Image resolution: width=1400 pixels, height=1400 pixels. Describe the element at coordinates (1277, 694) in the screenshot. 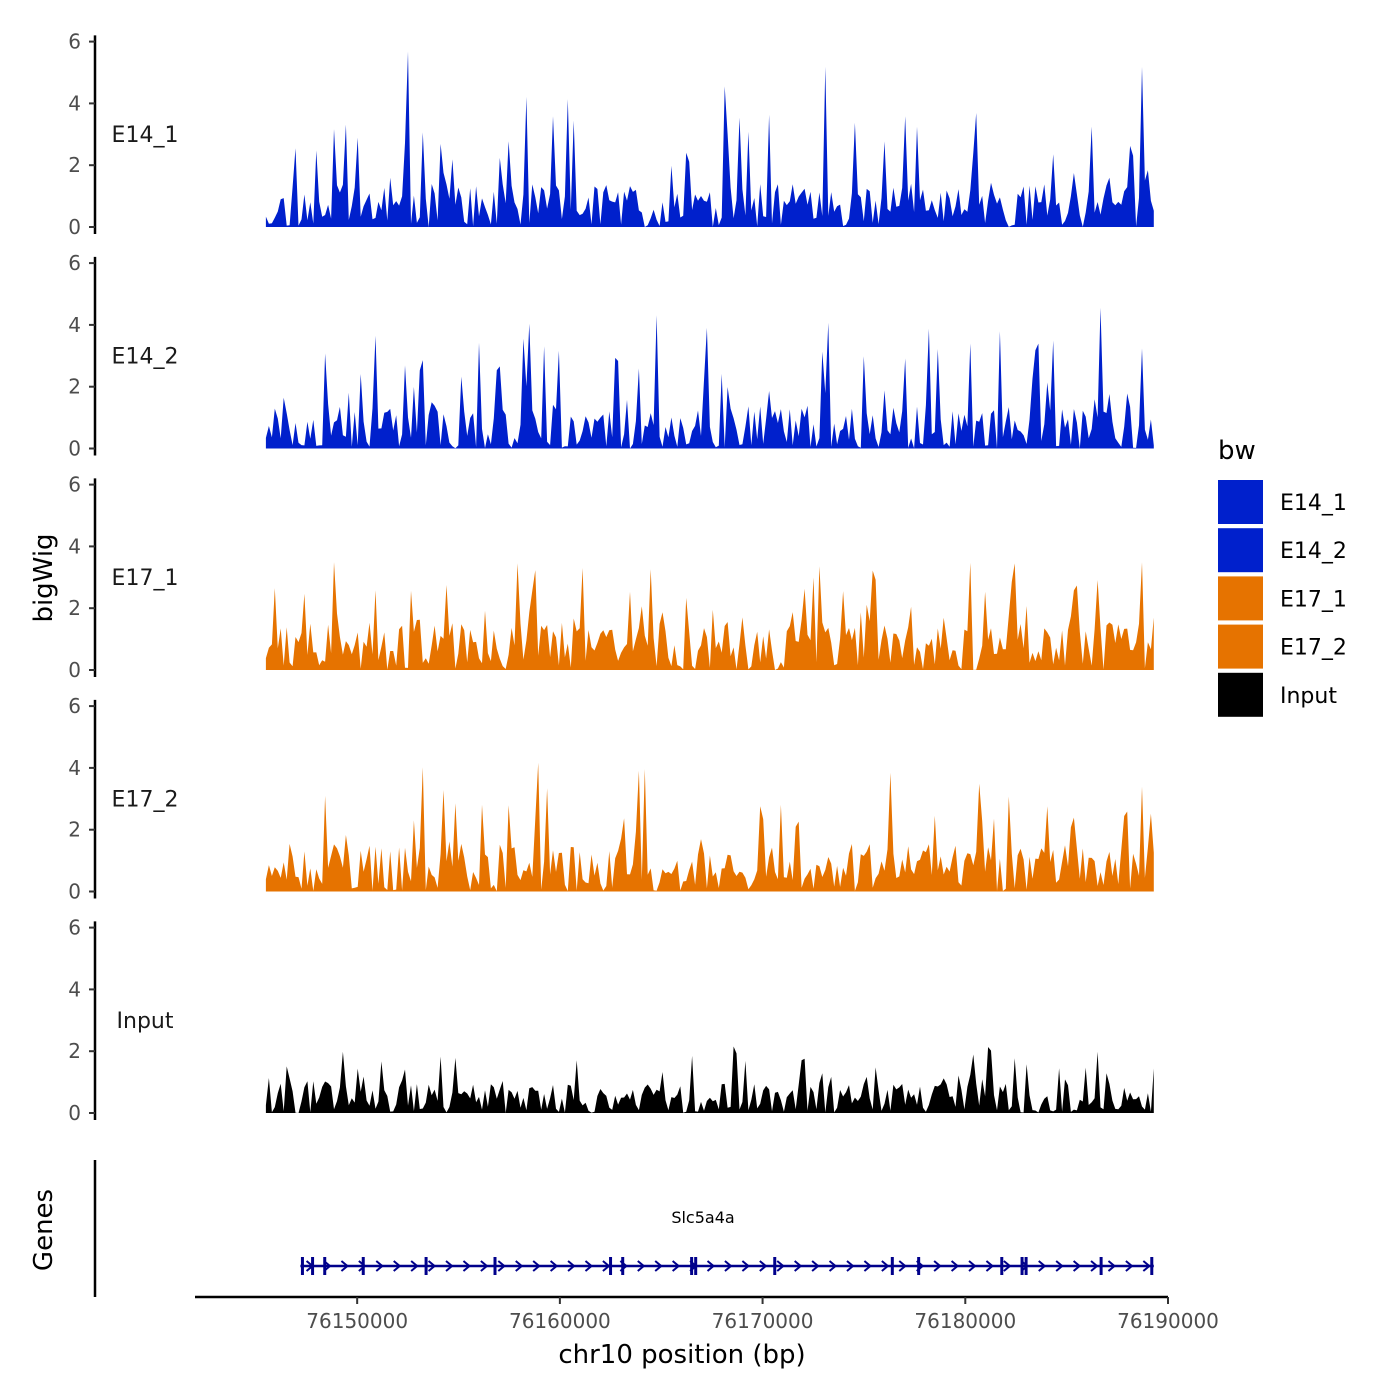

I see `legend-item-Input: Input` at that location.